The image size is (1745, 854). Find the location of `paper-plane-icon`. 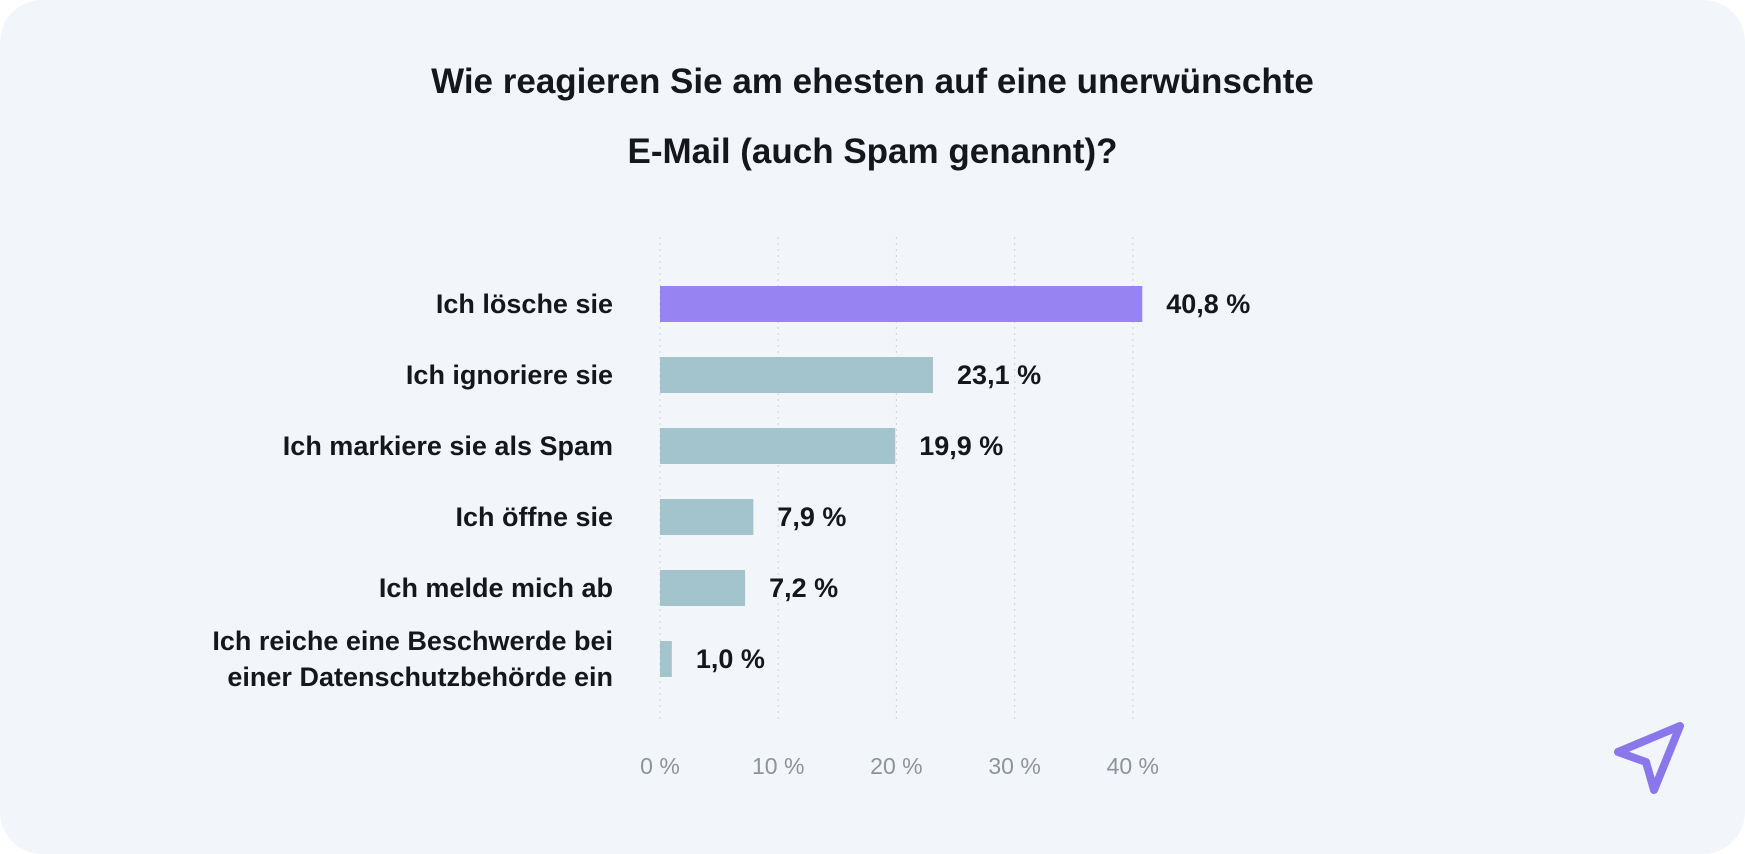

paper-plane-icon is located at coordinates (1649, 758).